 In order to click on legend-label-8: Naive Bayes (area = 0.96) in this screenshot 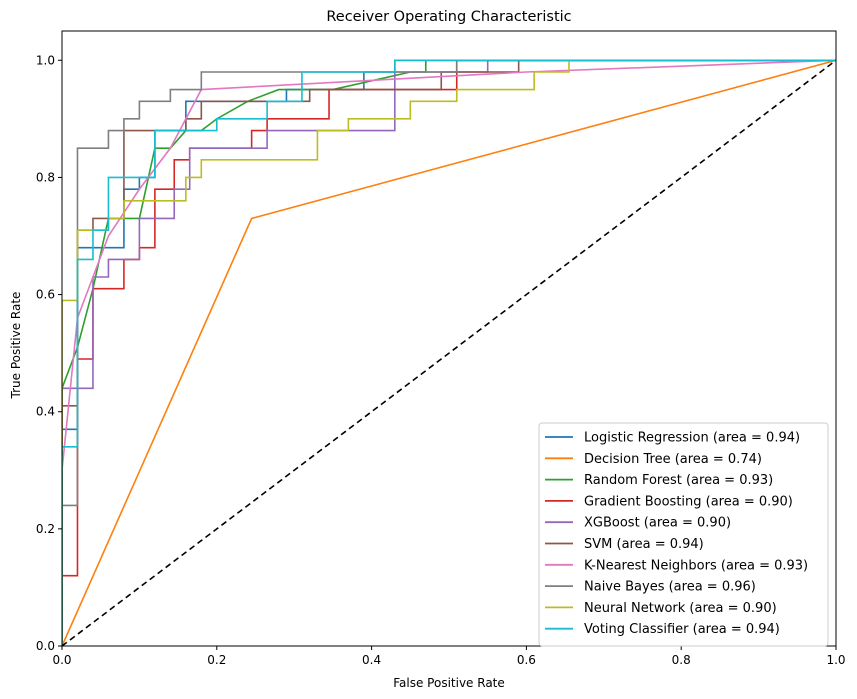, I will do `click(670, 587)`.